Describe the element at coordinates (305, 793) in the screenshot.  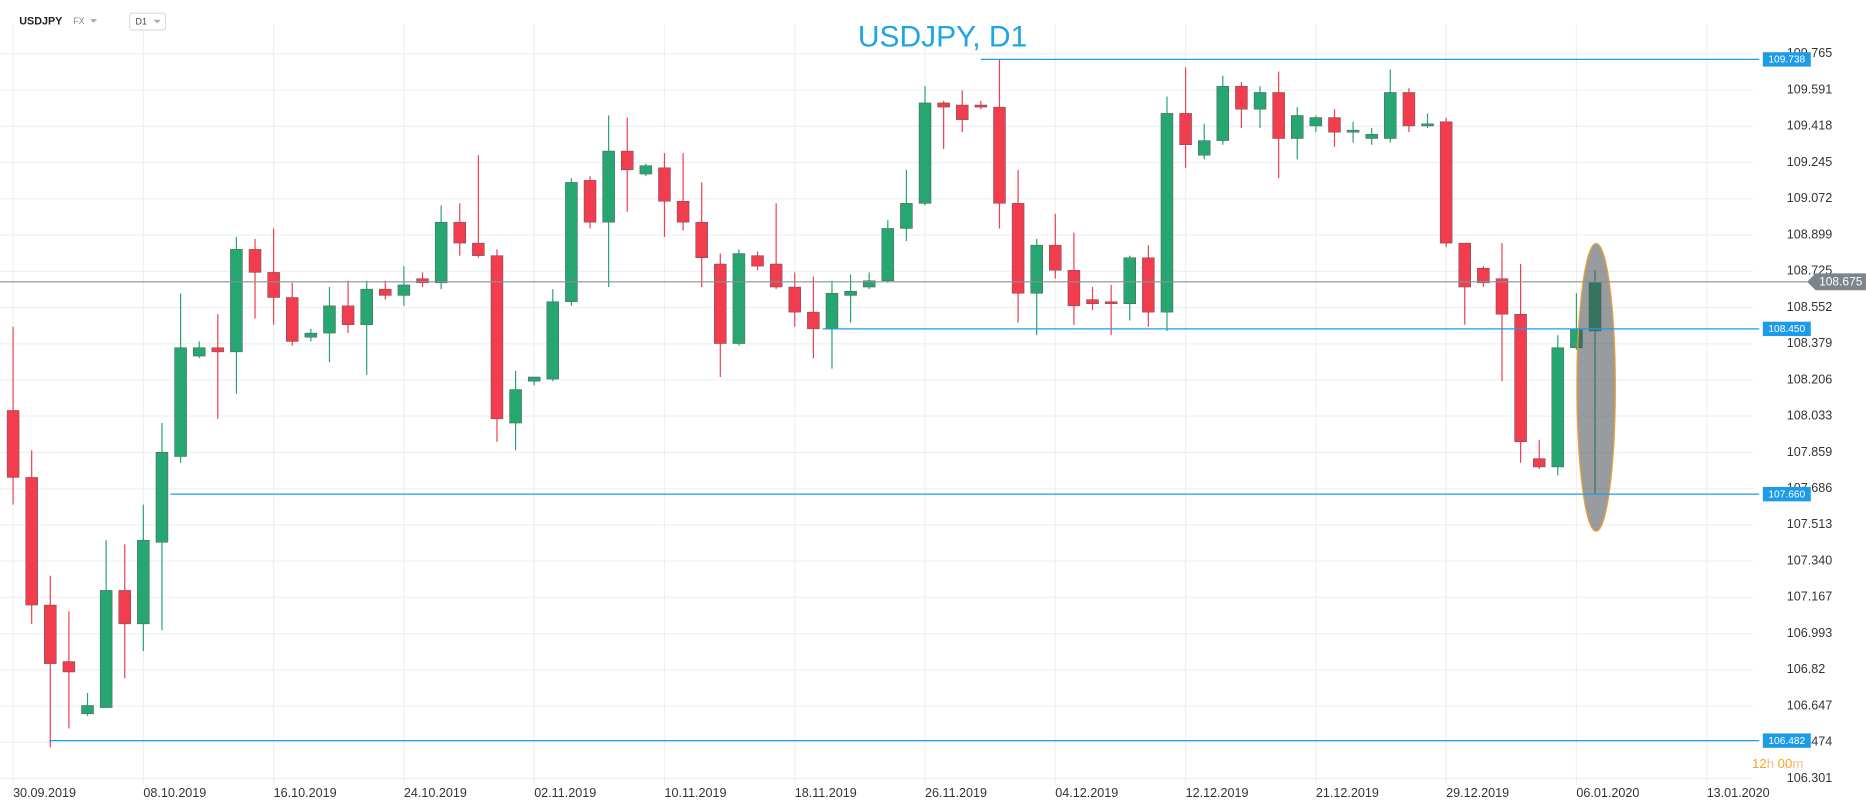
I see `x-tick-label: 16.10.2019` at that location.